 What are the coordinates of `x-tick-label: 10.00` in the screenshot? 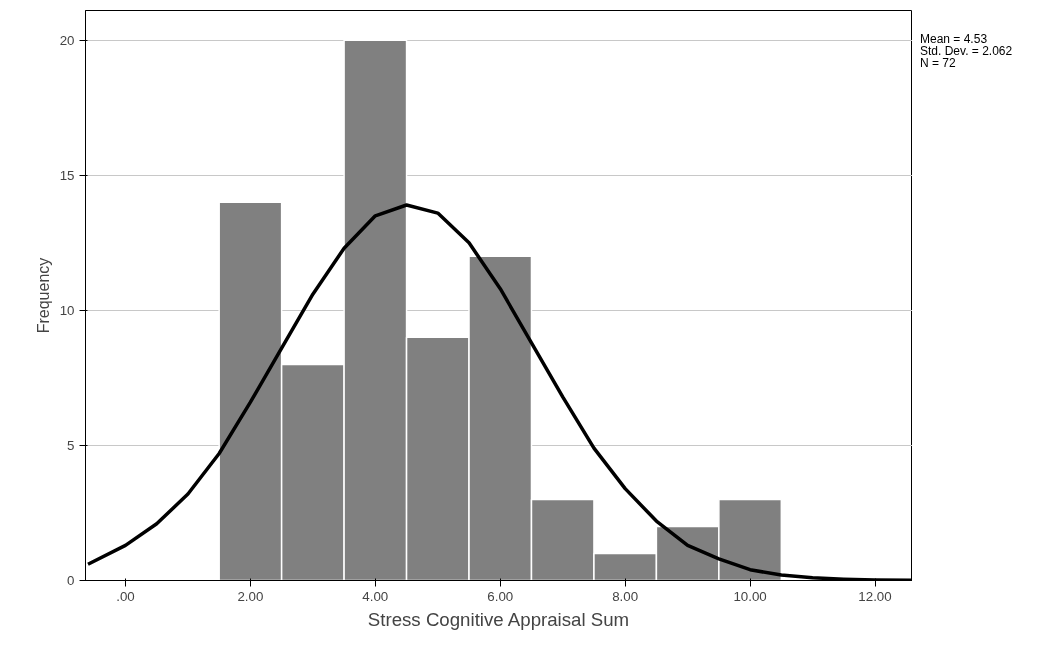 It's located at (750, 596).